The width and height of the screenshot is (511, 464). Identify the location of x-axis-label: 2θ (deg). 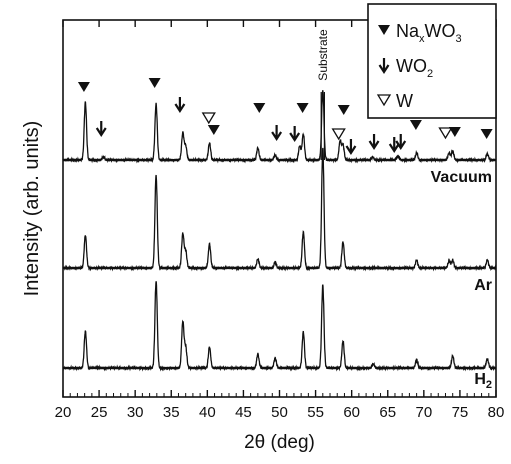
(279, 442).